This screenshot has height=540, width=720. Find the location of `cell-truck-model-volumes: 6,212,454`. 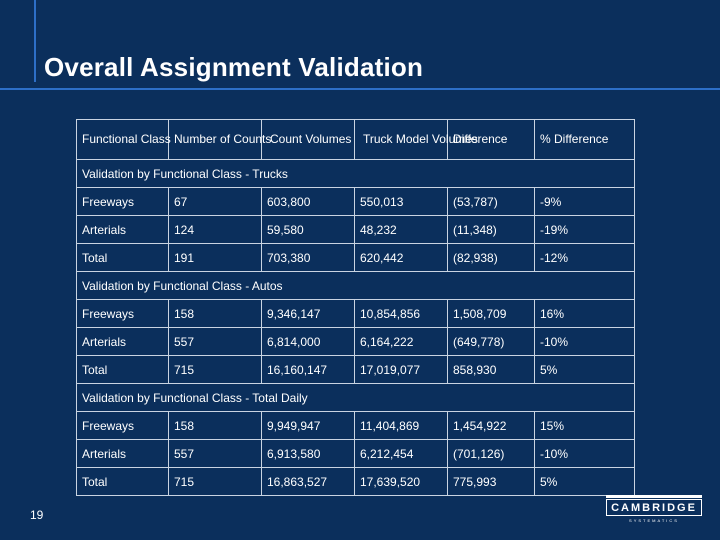

cell-truck-model-volumes: 6,212,454 is located at coordinates (401, 453).